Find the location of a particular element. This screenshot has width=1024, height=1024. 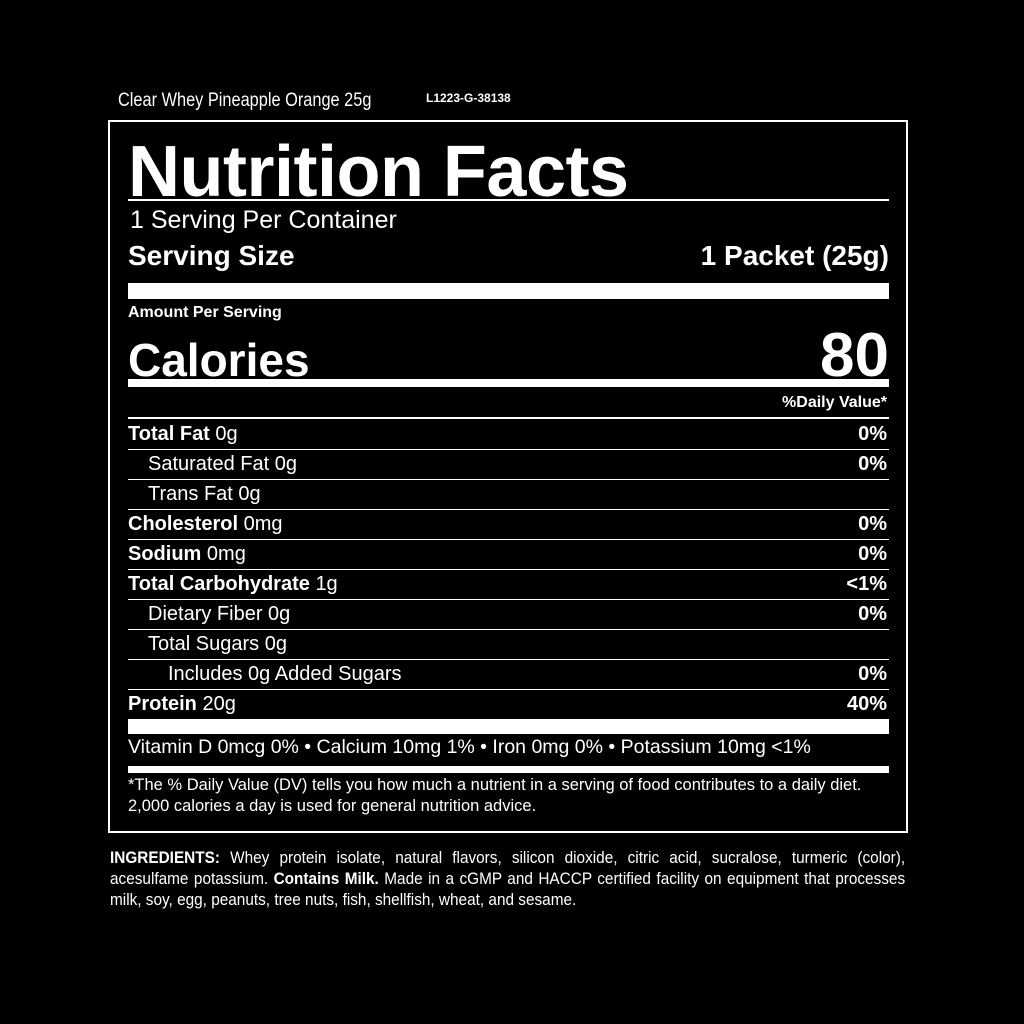

serving-size-row: Serving Size 1 Packet (25g) is located at coordinates (508, 256).